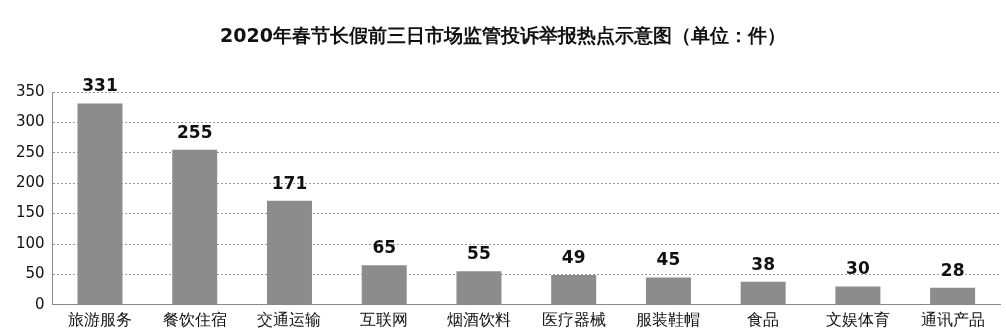 The height and width of the screenshot is (336, 1006). What do you see at coordinates (668, 259) in the screenshot?
I see `data-label: 45` at bounding box center [668, 259].